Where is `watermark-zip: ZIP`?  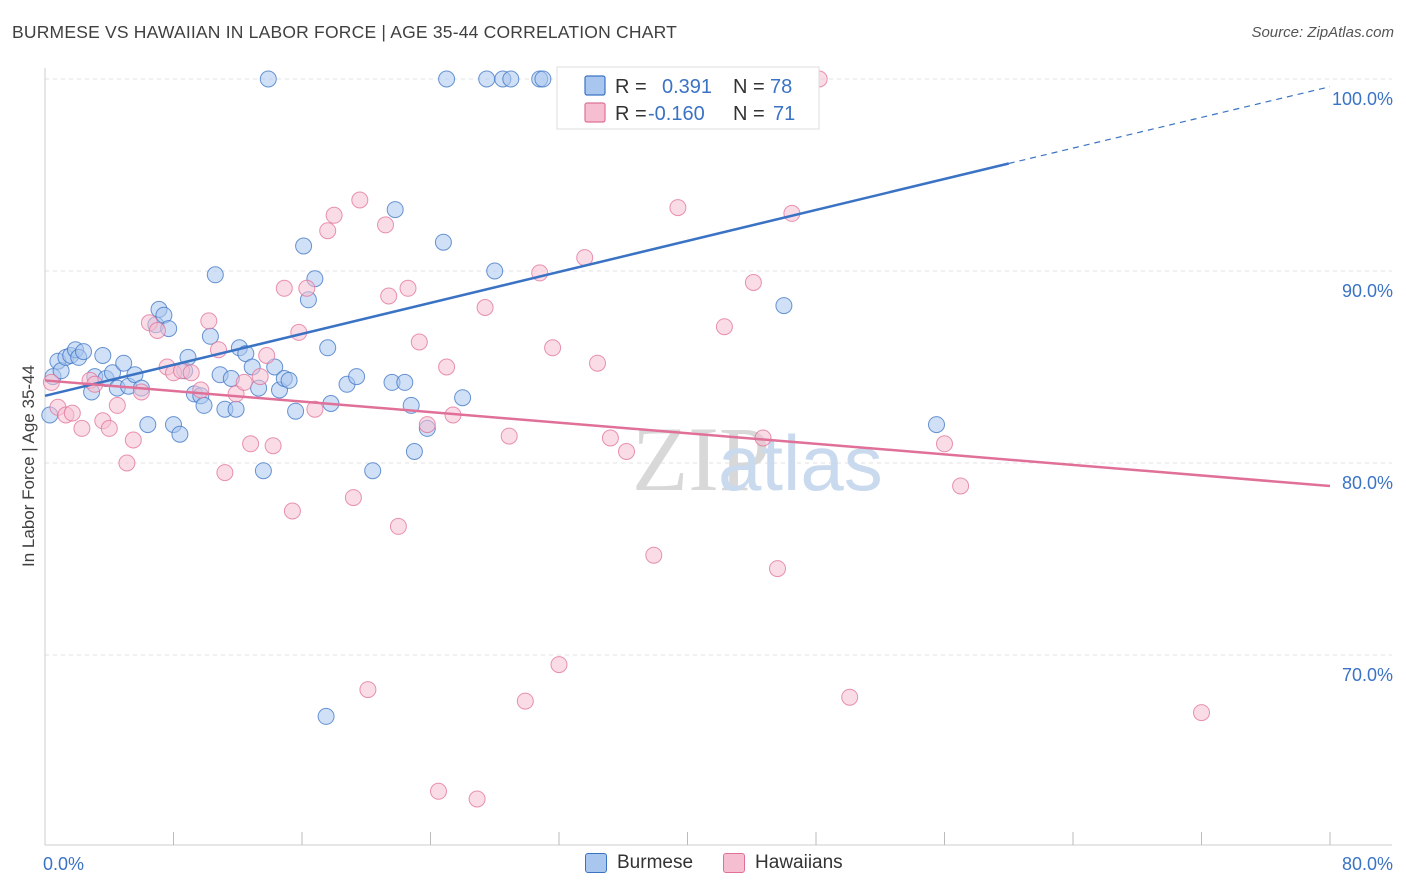
watermark-zip: ZIP is located at coordinates (701, 459).